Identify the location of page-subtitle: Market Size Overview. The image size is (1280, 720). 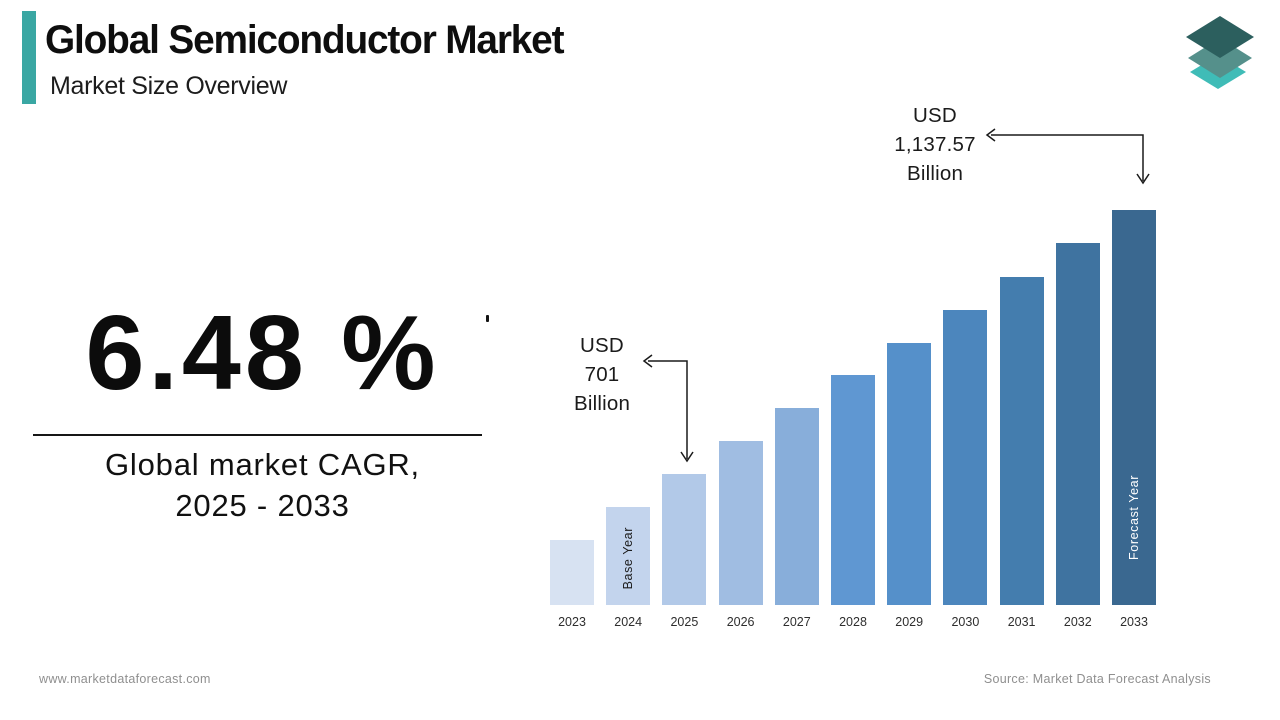
(169, 86).